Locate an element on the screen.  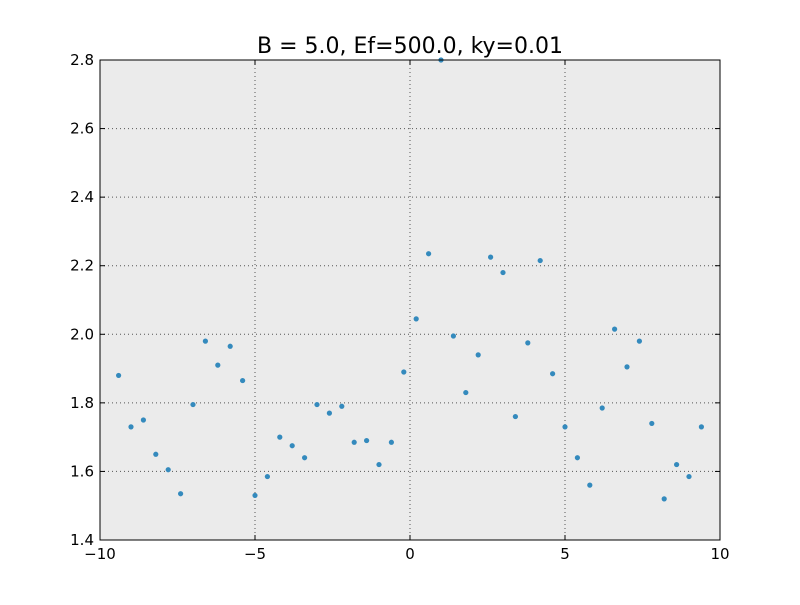
y-tick-label: 1.8 is located at coordinates (82, 403).